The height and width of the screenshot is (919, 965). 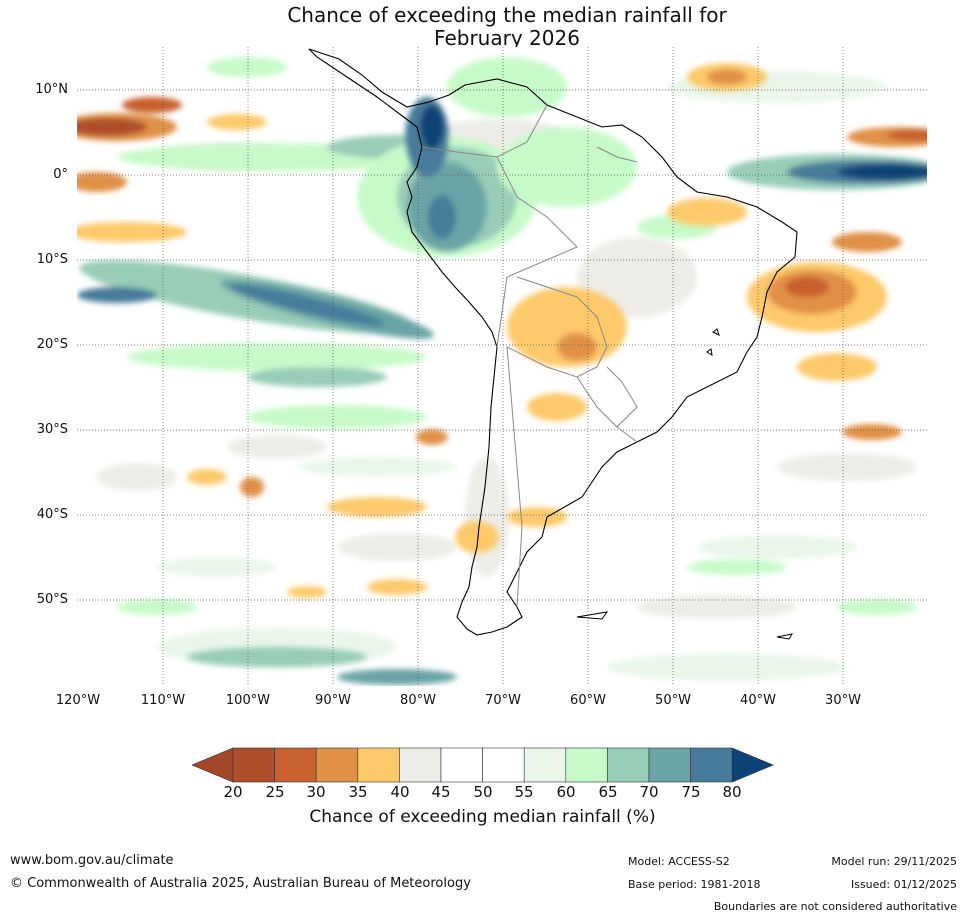 I want to click on lon-label-40w: 40°W, so click(x=758, y=700).